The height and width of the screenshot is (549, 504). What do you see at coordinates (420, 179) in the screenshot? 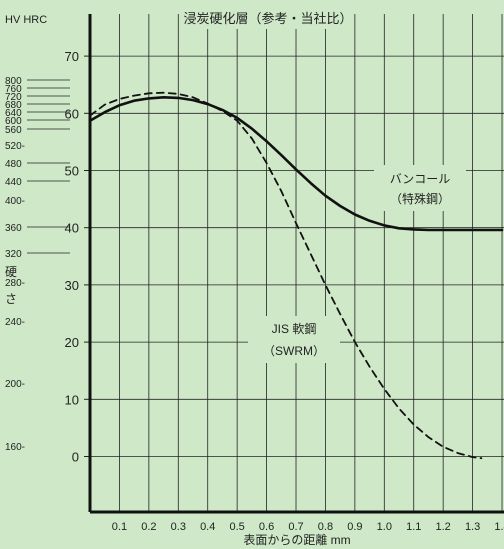
I see `series-1-label-line-1: バンコール` at bounding box center [420, 179].